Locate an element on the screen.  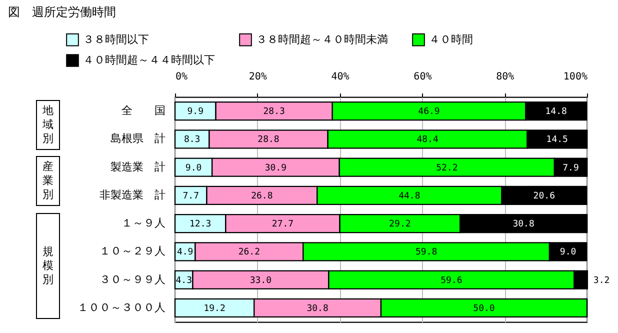
data-label: 3.2 is located at coordinates (601, 281).